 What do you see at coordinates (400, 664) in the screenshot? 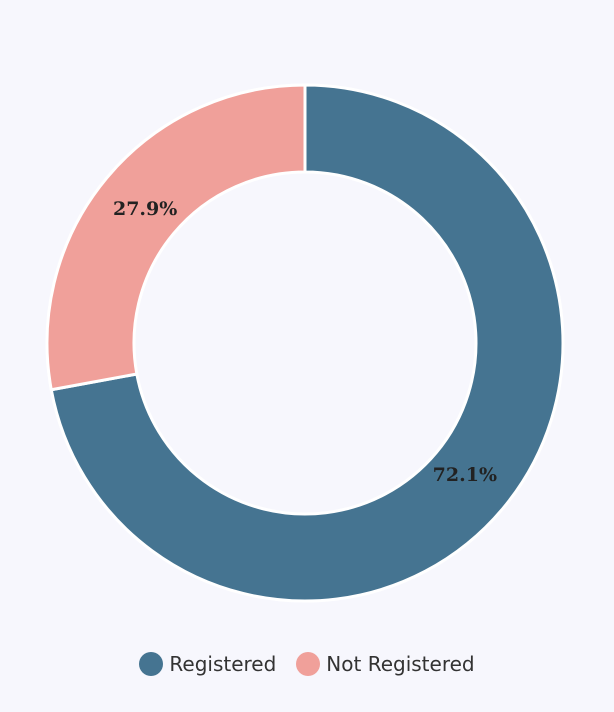
I see `legend-label: Not Registered` at bounding box center [400, 664].